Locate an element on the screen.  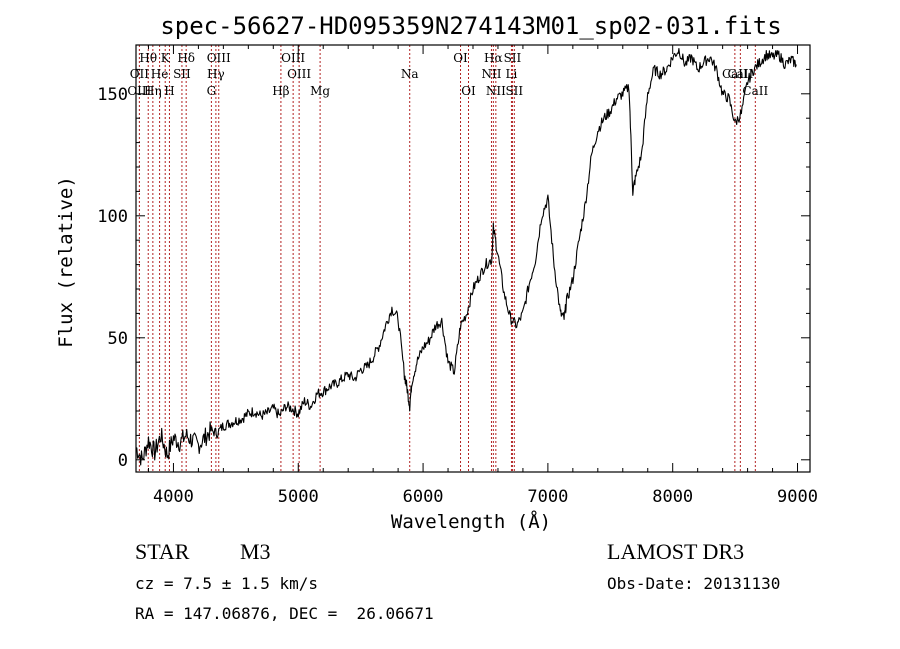
spectral-line-label: OII is located at coordinates (140, 74).